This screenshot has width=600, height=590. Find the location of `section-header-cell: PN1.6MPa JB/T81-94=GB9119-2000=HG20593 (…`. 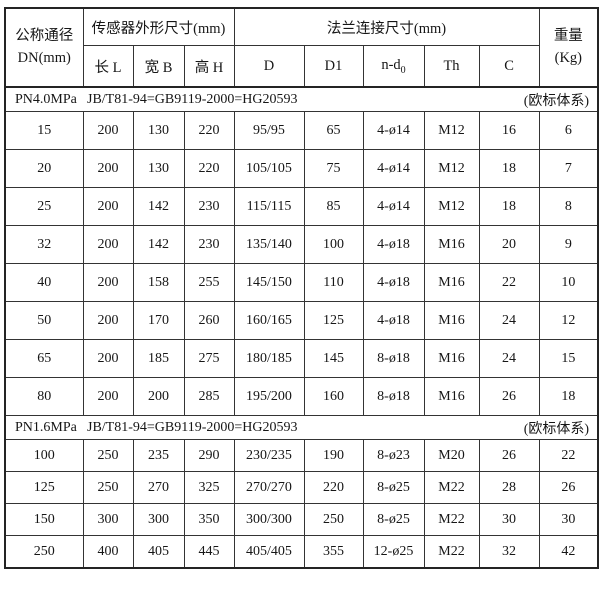

section-header-cell: PN1.6MPa JB/T81-94=GB9119-2000=HG20593 (… is located at coordinates (301, 427).